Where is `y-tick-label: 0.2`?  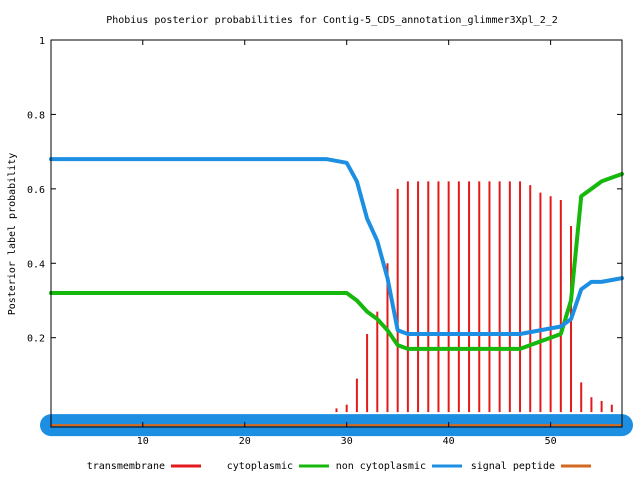 y-tick-label: 0.2 is located at coordinates (36, 339).